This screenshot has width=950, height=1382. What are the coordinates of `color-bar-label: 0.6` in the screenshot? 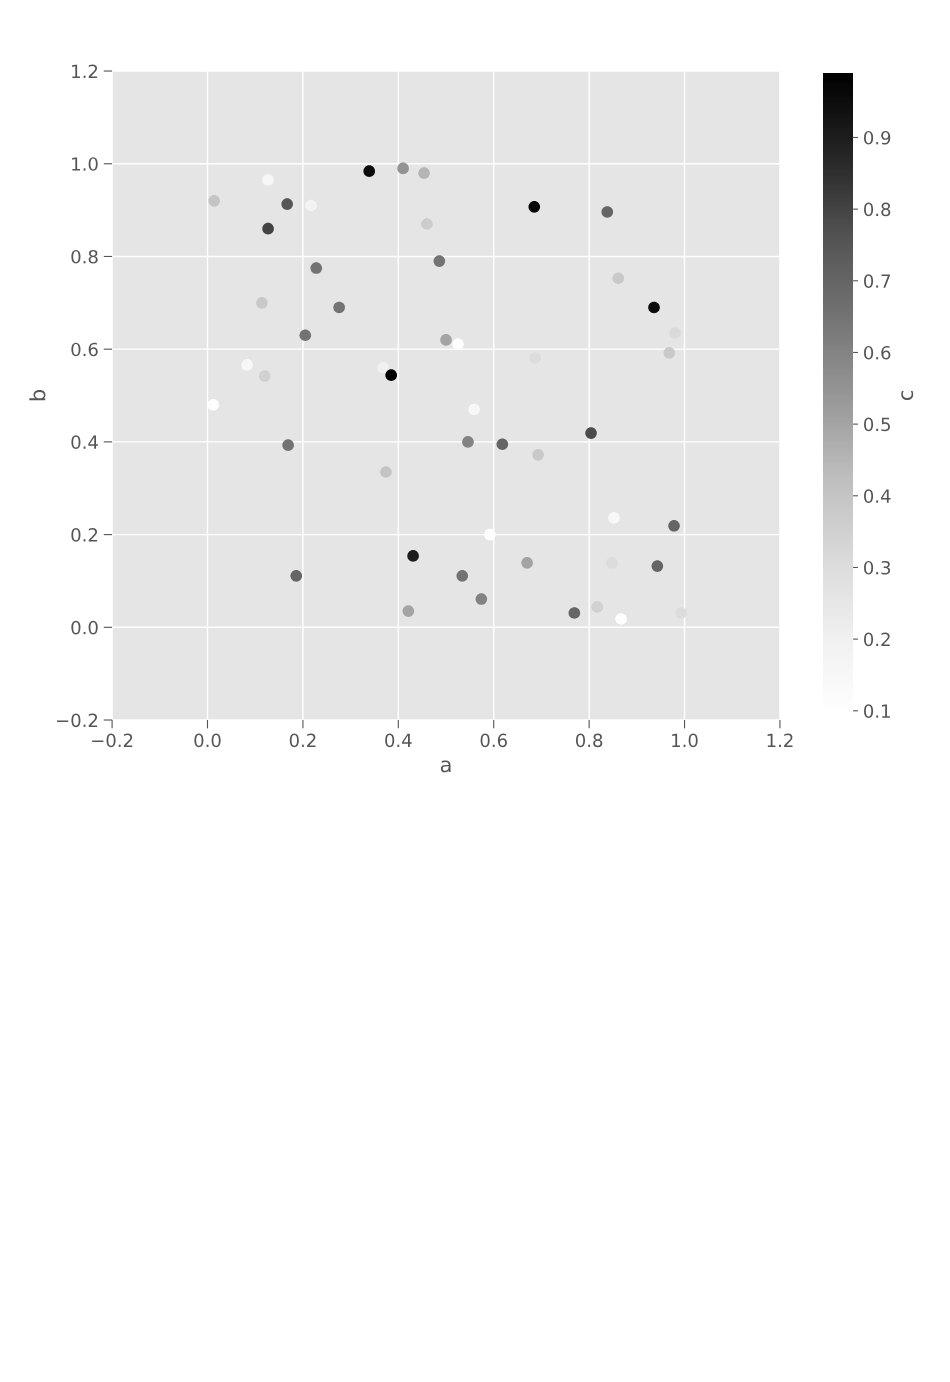 It's located at (877, 352).